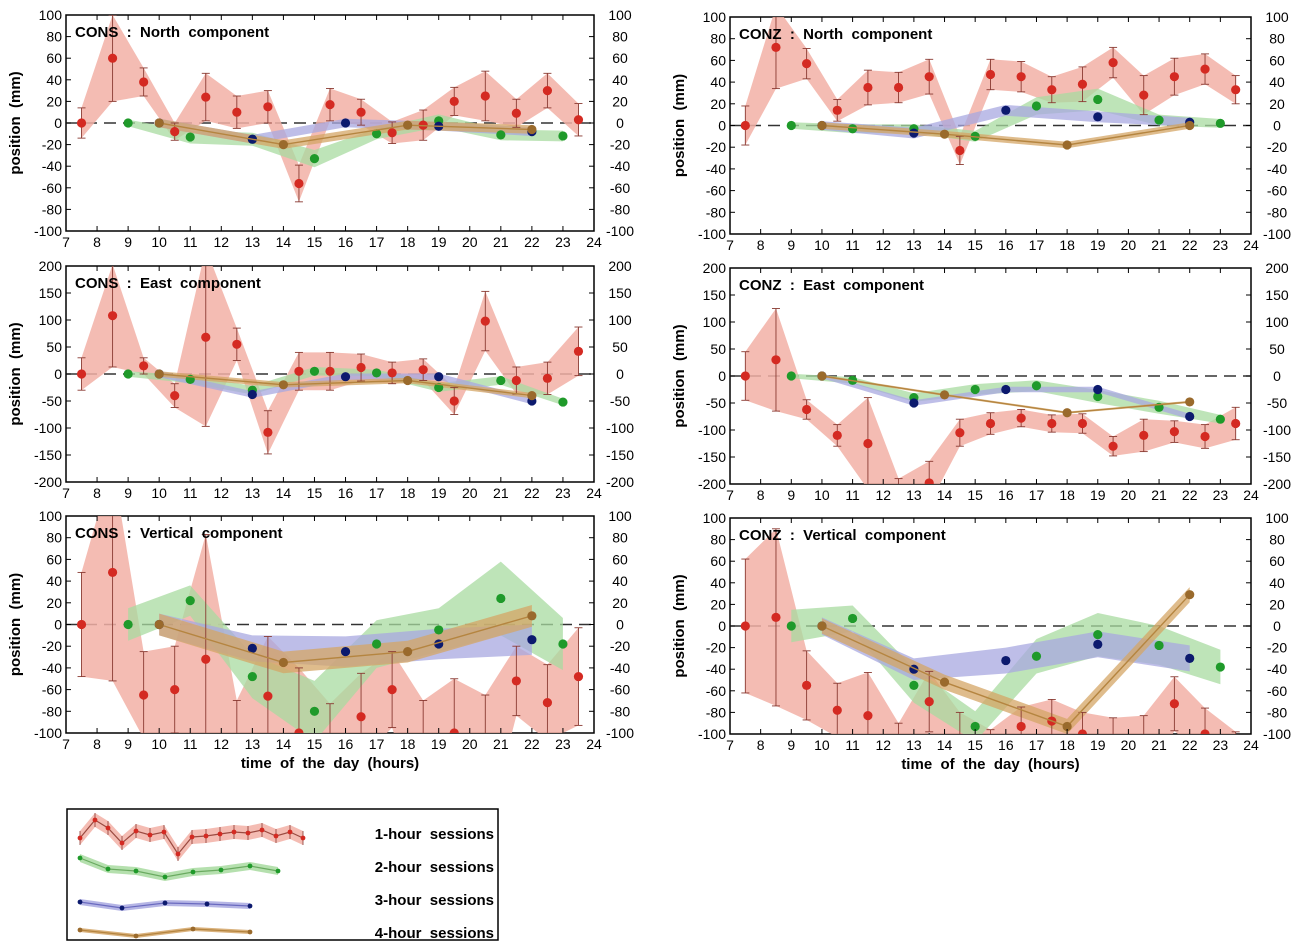  I want to click on band-h3, so click(1005, 396).